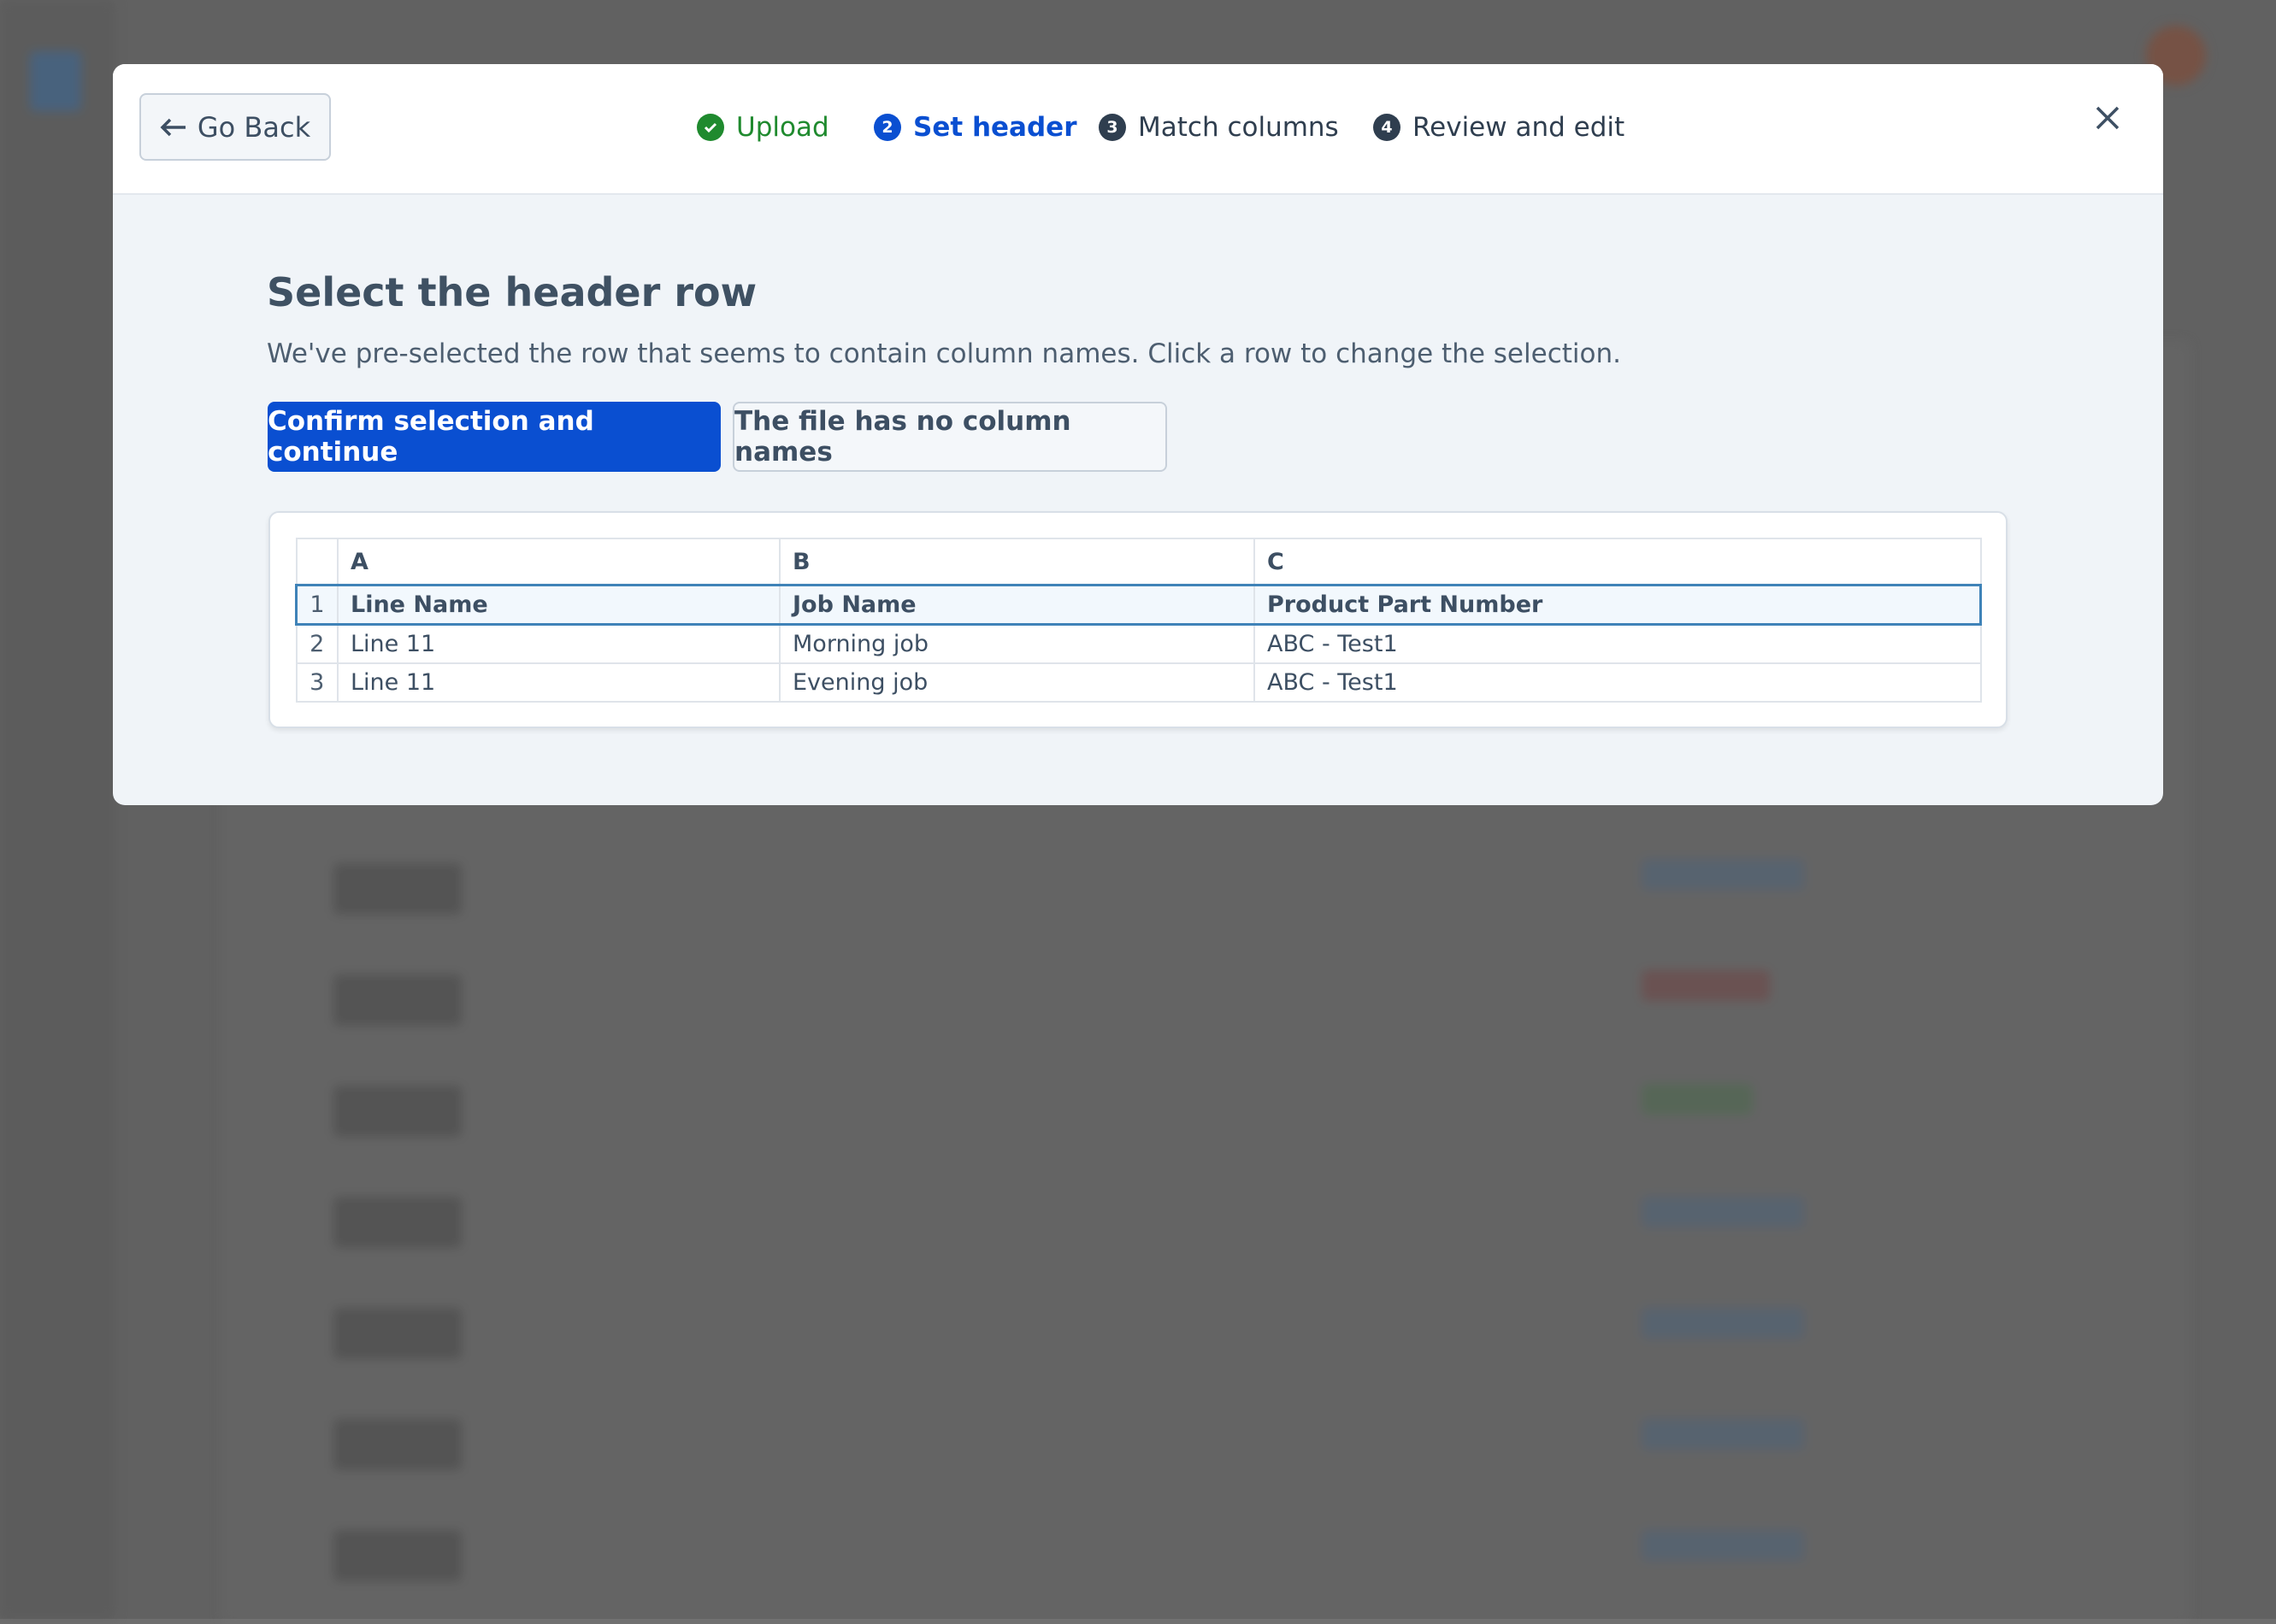 The width and height of the screenshot is (2276, 1624). What do you see at coordinates (173, 127) in the screenshot?
I see `arrow-left-icon` at bounding box center [173, 127].